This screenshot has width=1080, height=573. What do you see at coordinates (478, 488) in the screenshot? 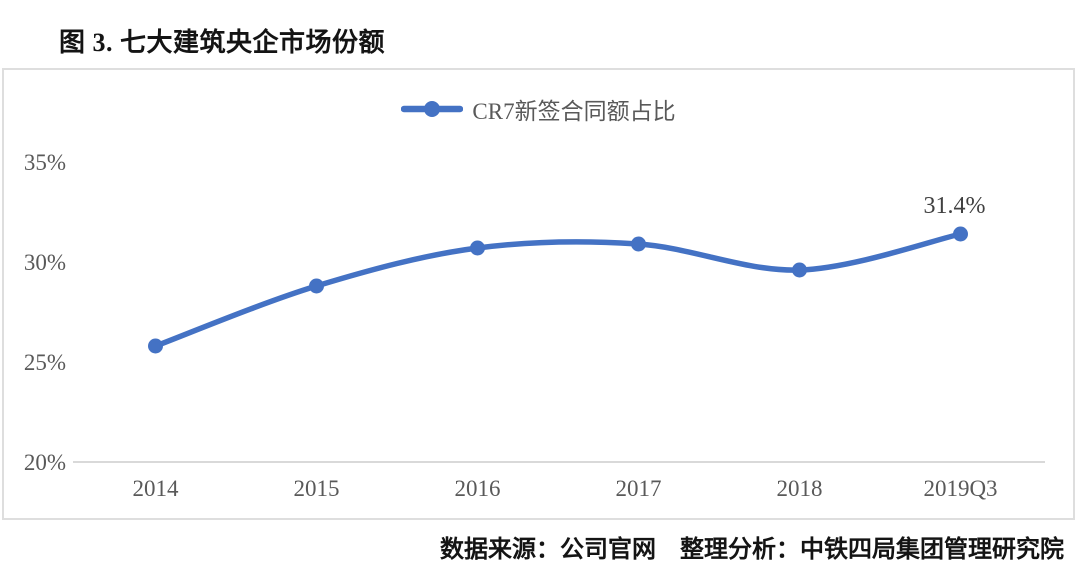
I see `x-tick-label: 2016` at bounding box center [478, 488].